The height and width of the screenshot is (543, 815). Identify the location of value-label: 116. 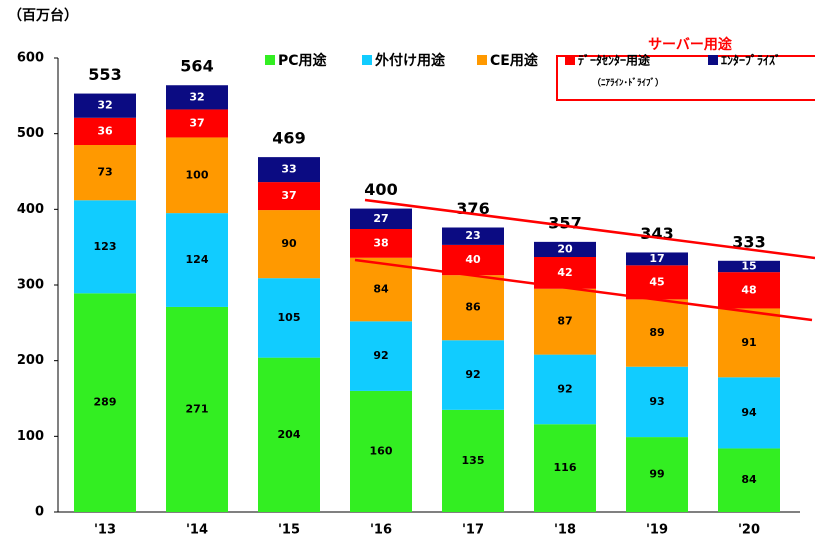
(565, 467).